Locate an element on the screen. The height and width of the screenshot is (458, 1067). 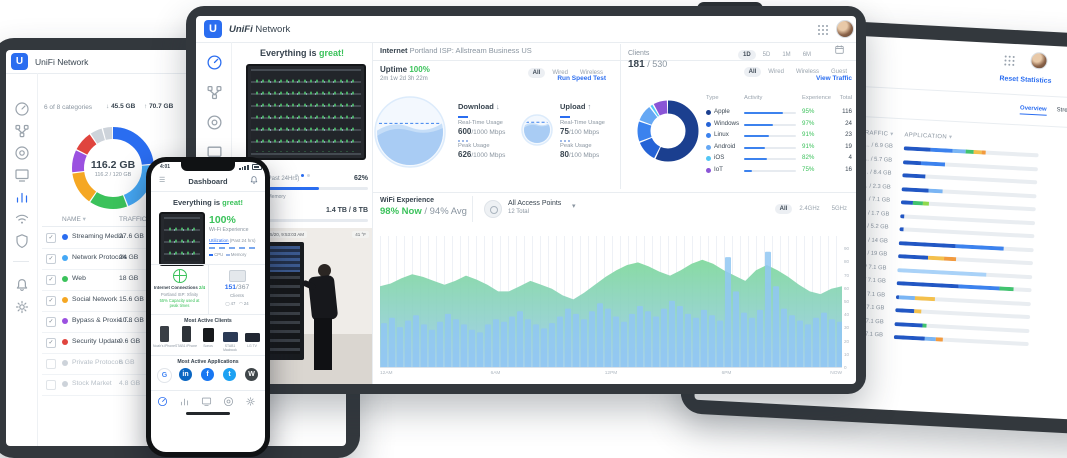
calendar-icon is located at coordinates (839, 49).